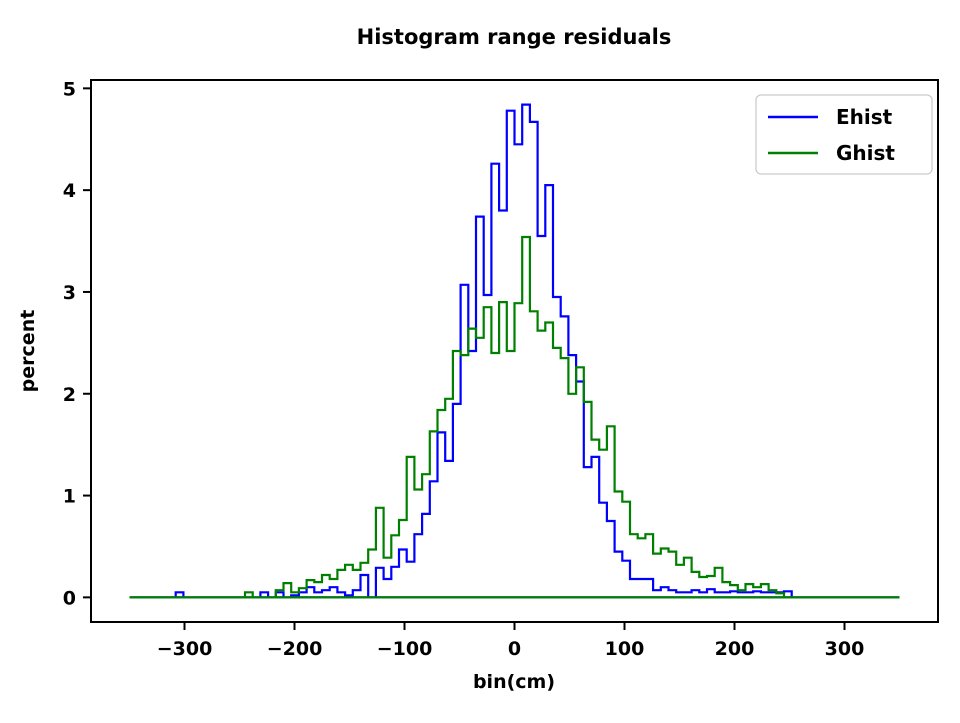  Describe the element at coordinates (69, 293) in the screenshot. I see `y-tick-label: 3` at that location.